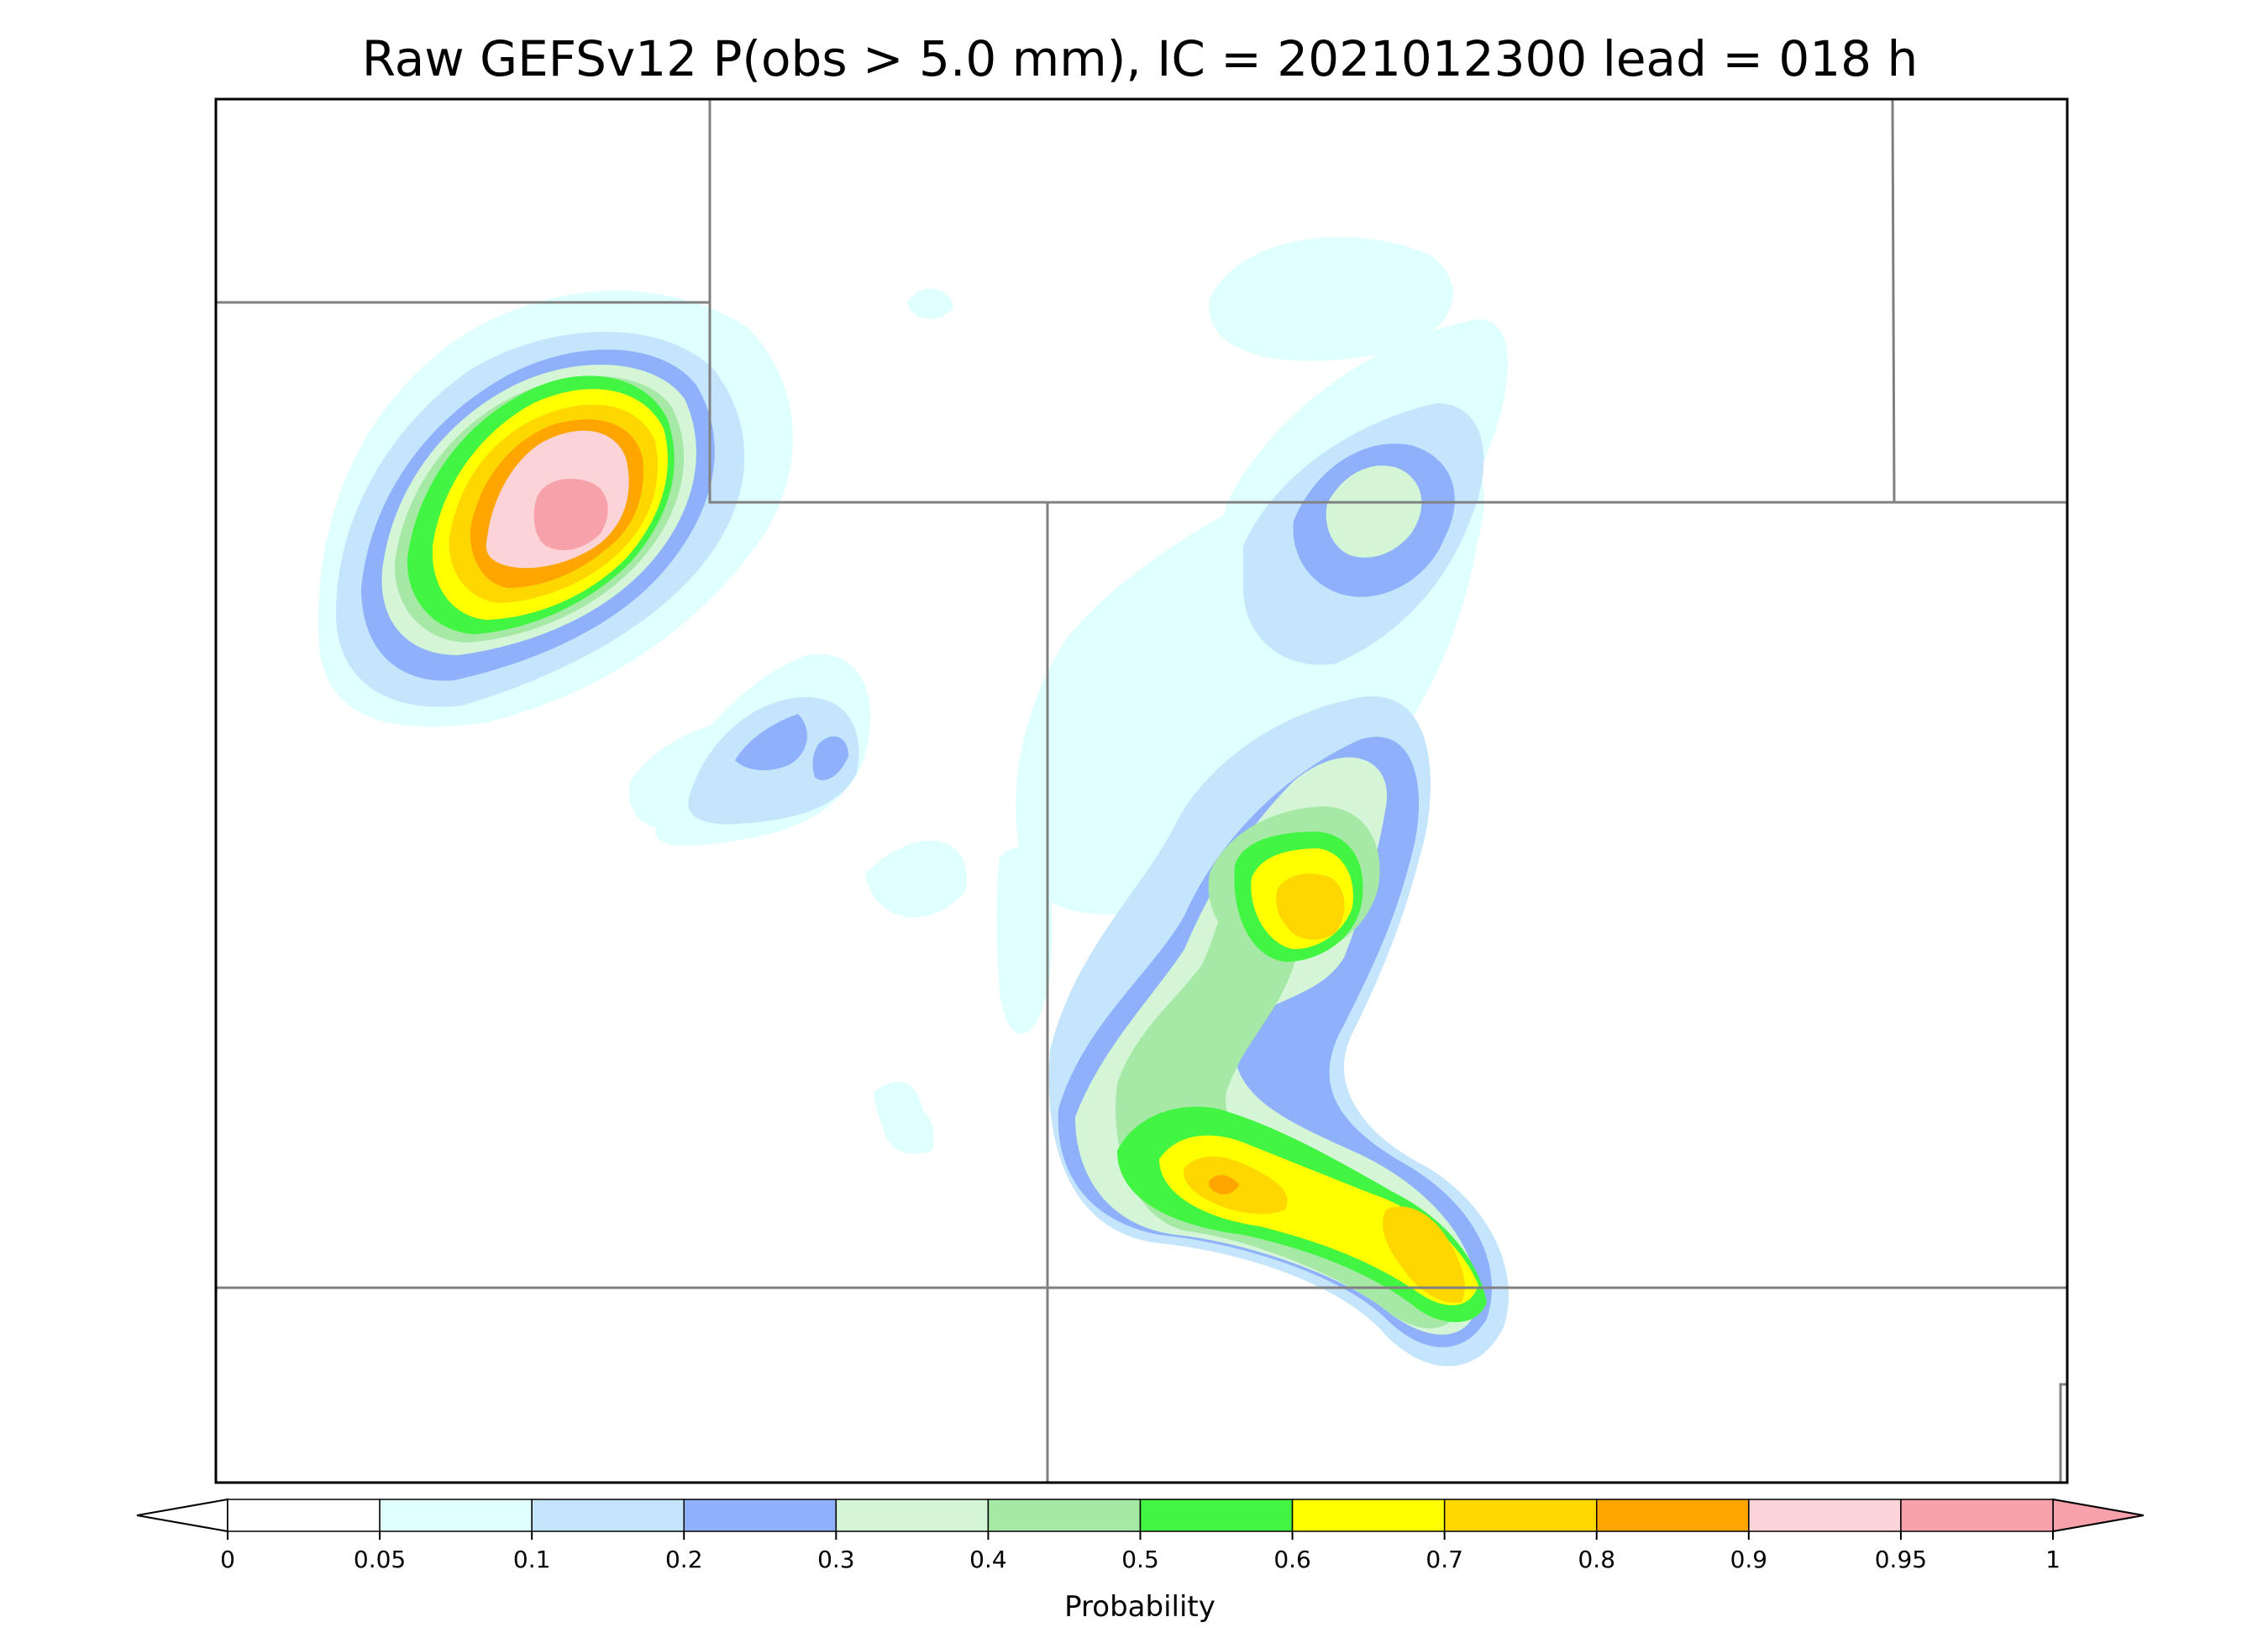  What do you see at coordinates (2098, 1515) in the screenshot?
I see `colorbar-over-arrow` at bounding box center [2098, 1515].